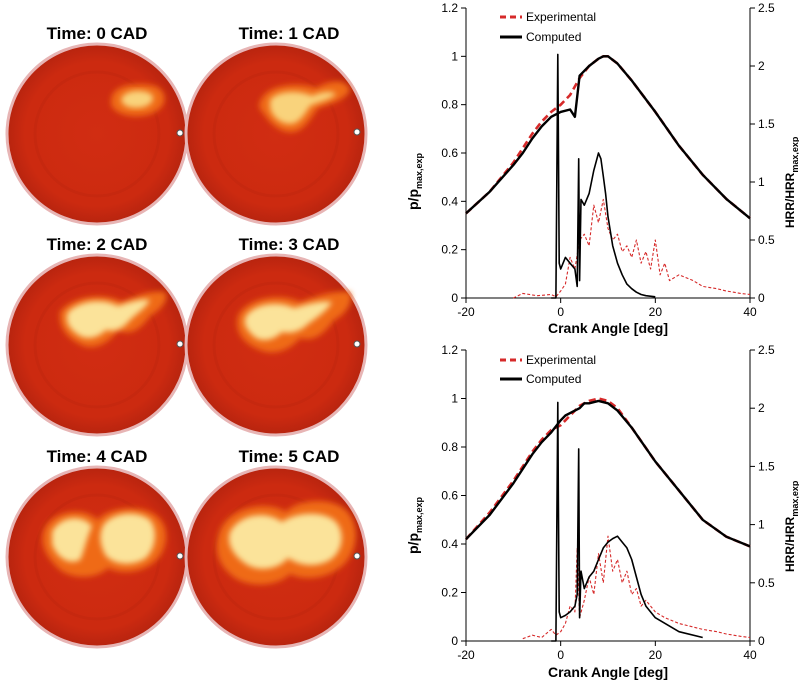 This screenshot has width=799, height=690. I want to click on frame-4: Time: 4 CAD, so click(97, 548).